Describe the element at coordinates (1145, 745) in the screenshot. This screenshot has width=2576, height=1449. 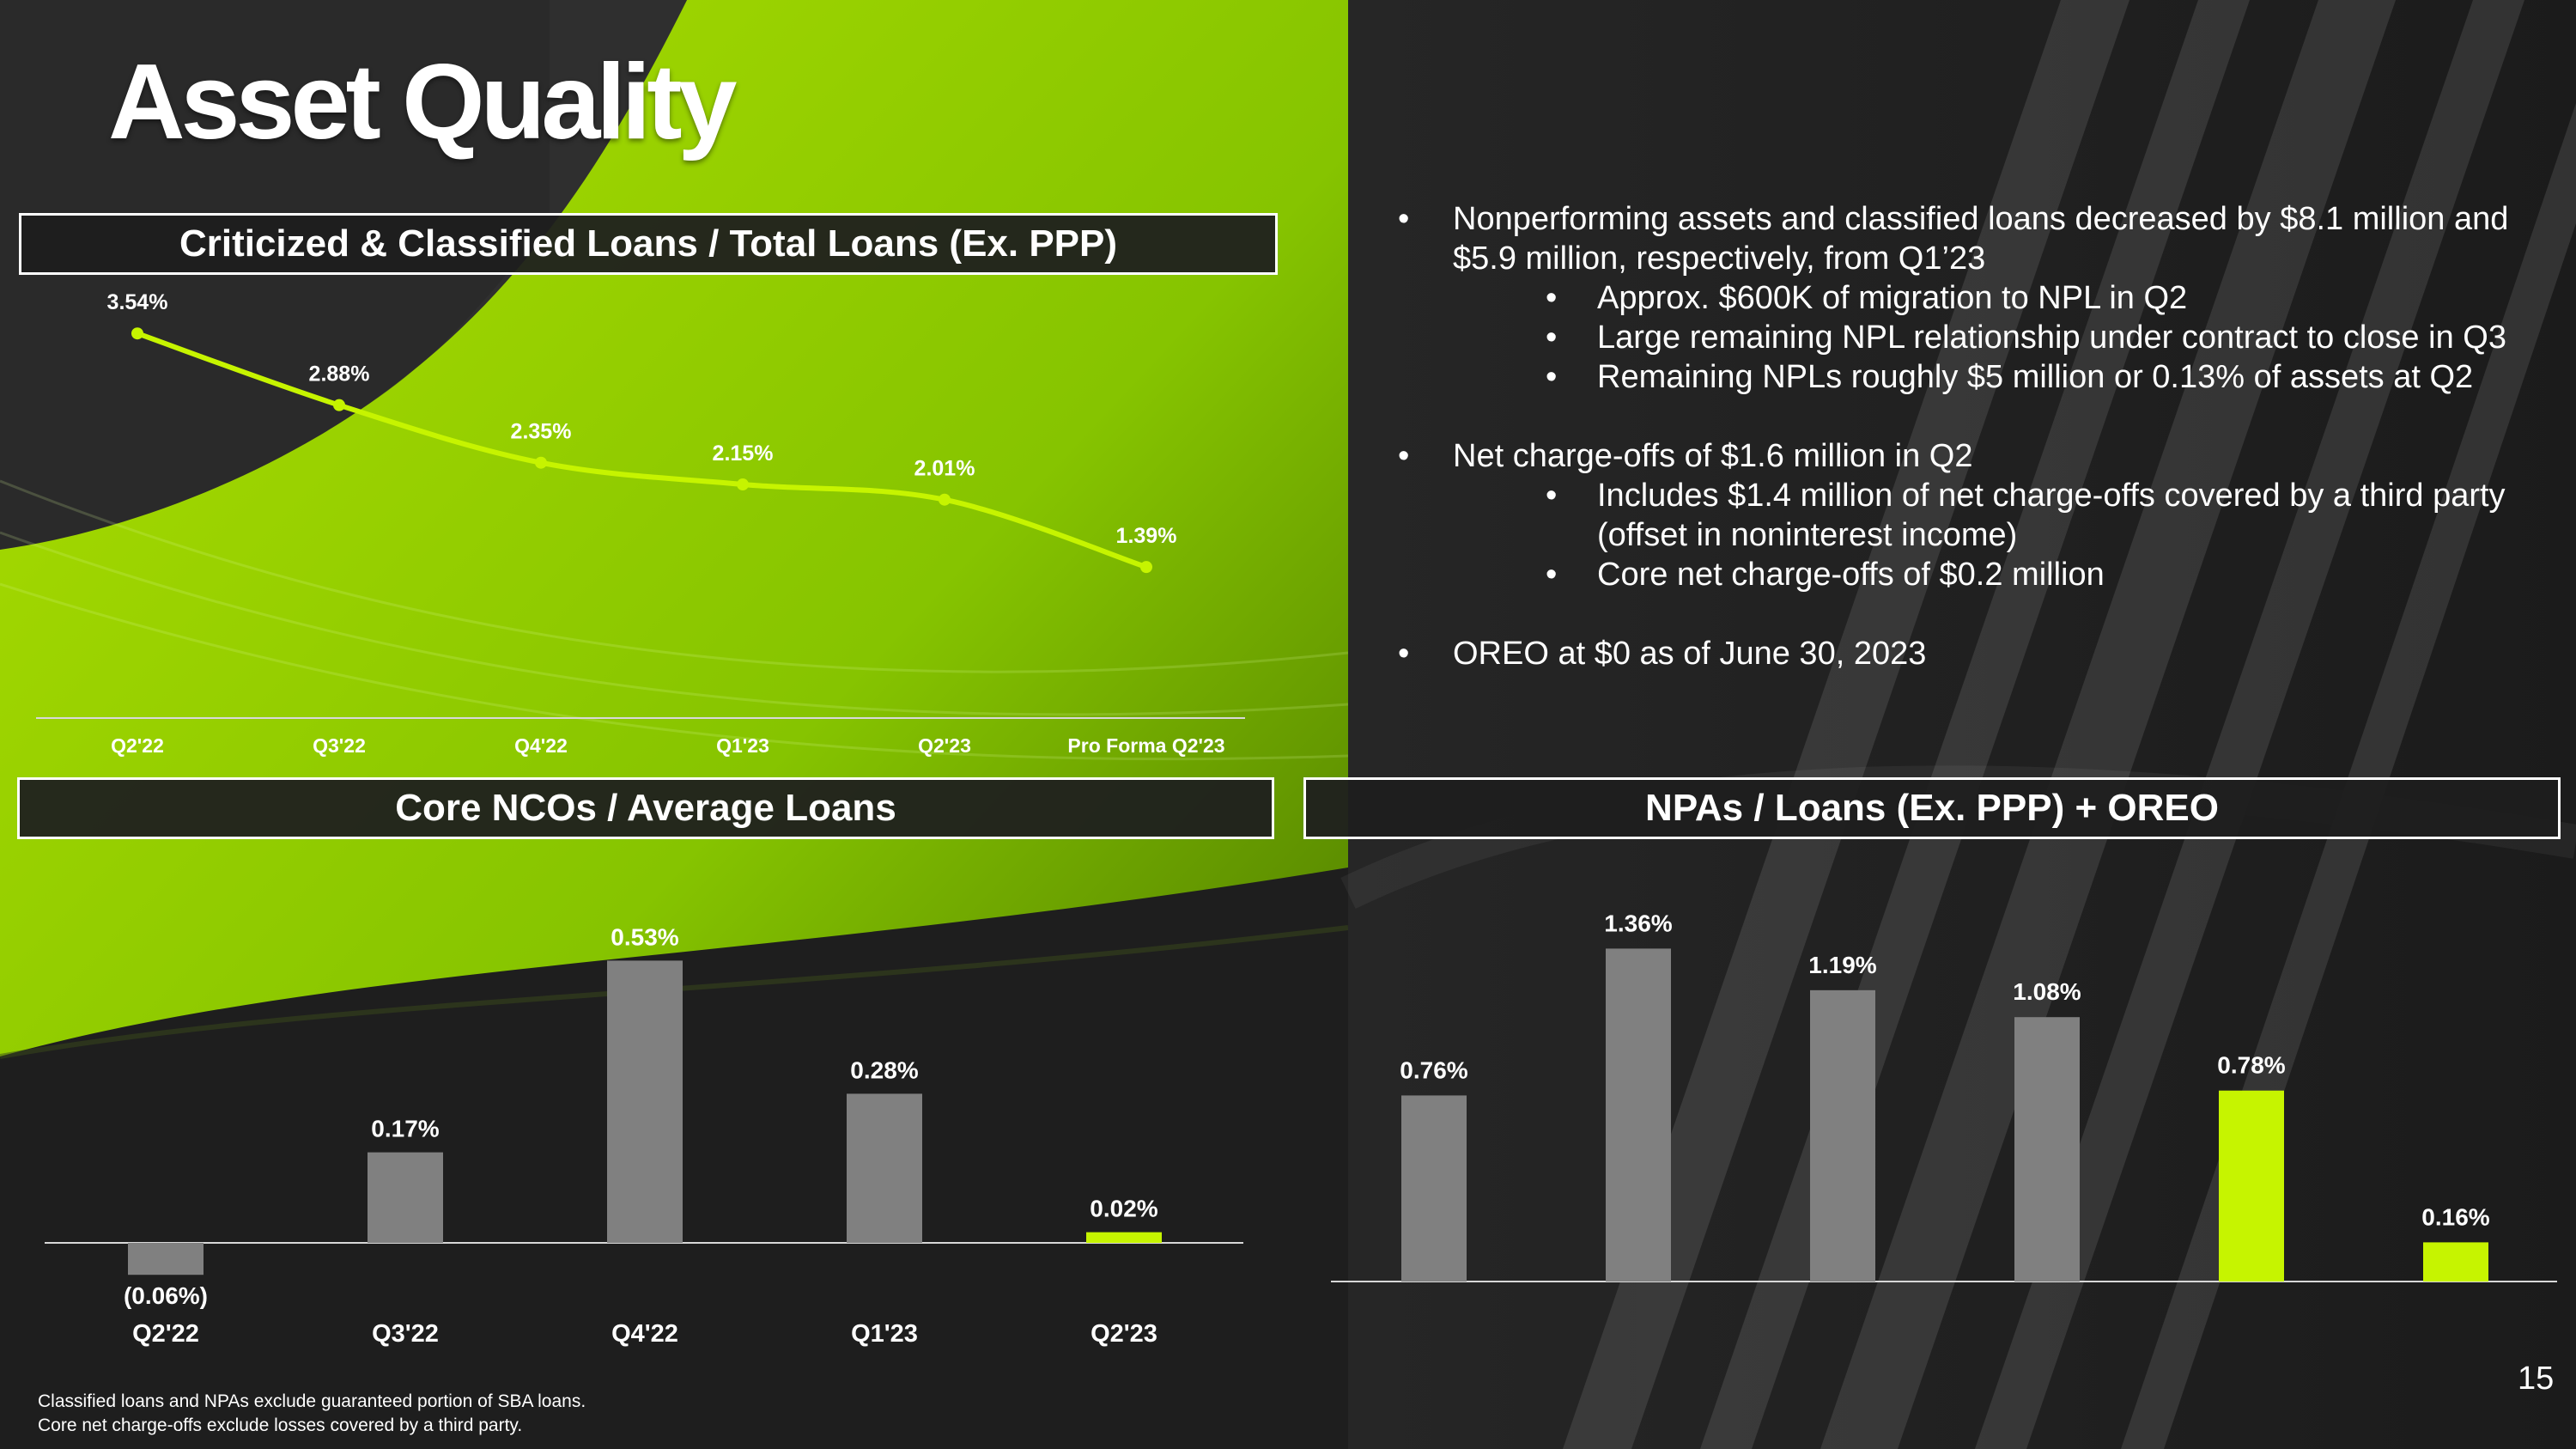
I see `x-tick-label: Pro Forma Q2'23` at that location.